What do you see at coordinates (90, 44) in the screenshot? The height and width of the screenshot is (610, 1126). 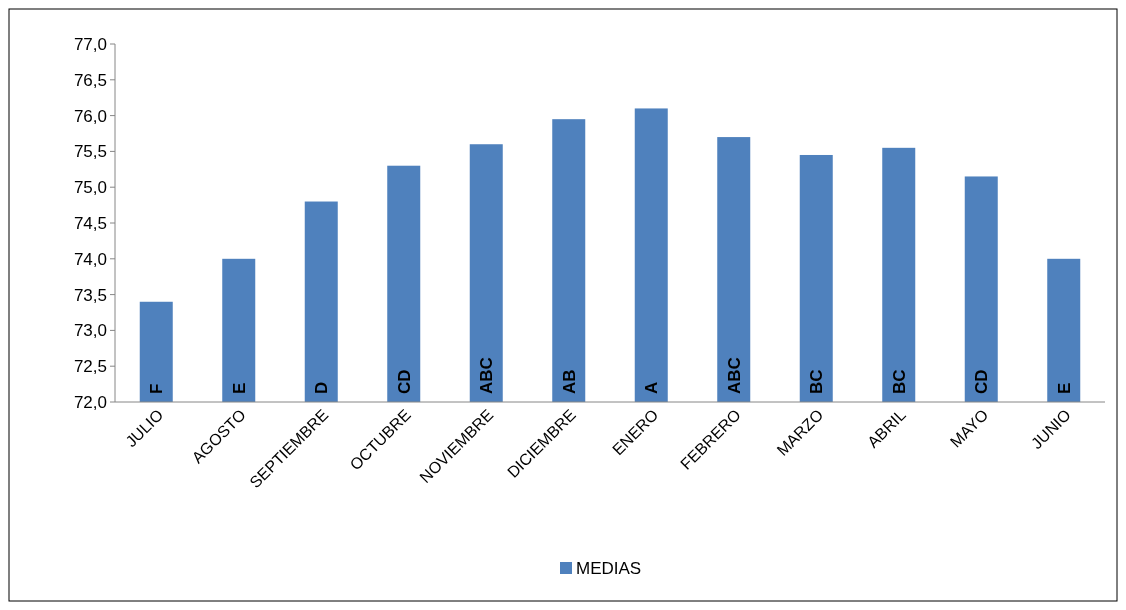 I see `y-tick-label: 77,0` at bounding box center [90, 44].